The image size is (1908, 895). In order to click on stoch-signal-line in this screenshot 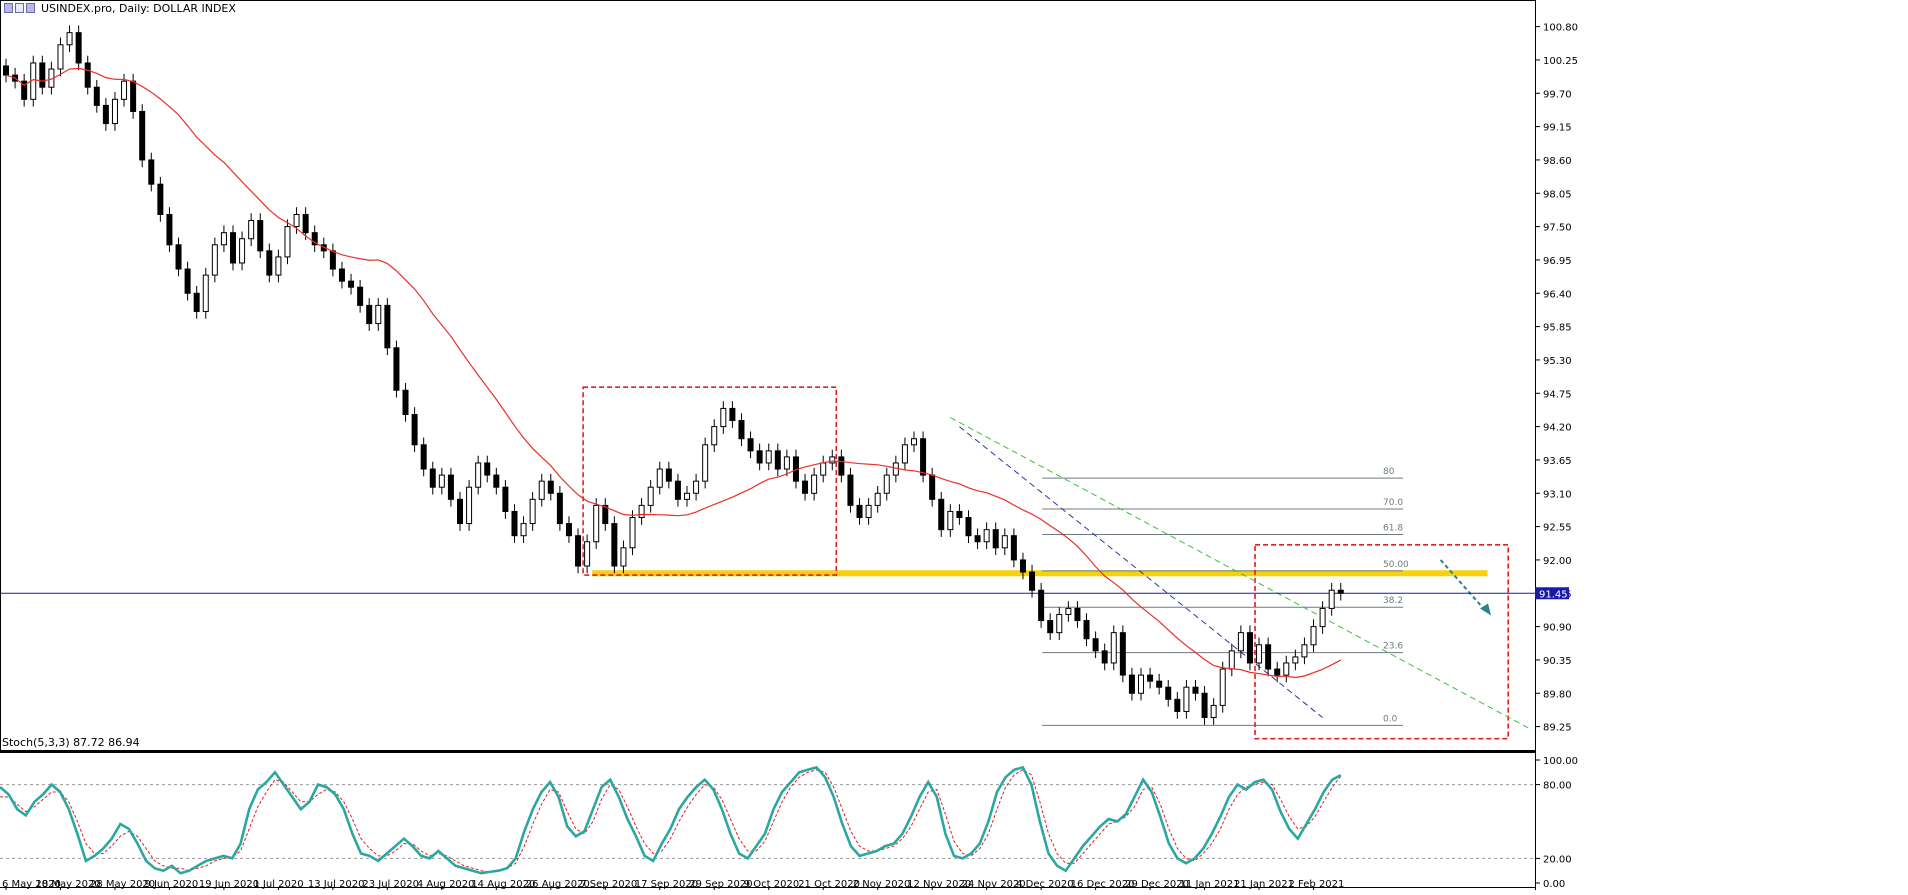, I will do `click(671, 821)`.